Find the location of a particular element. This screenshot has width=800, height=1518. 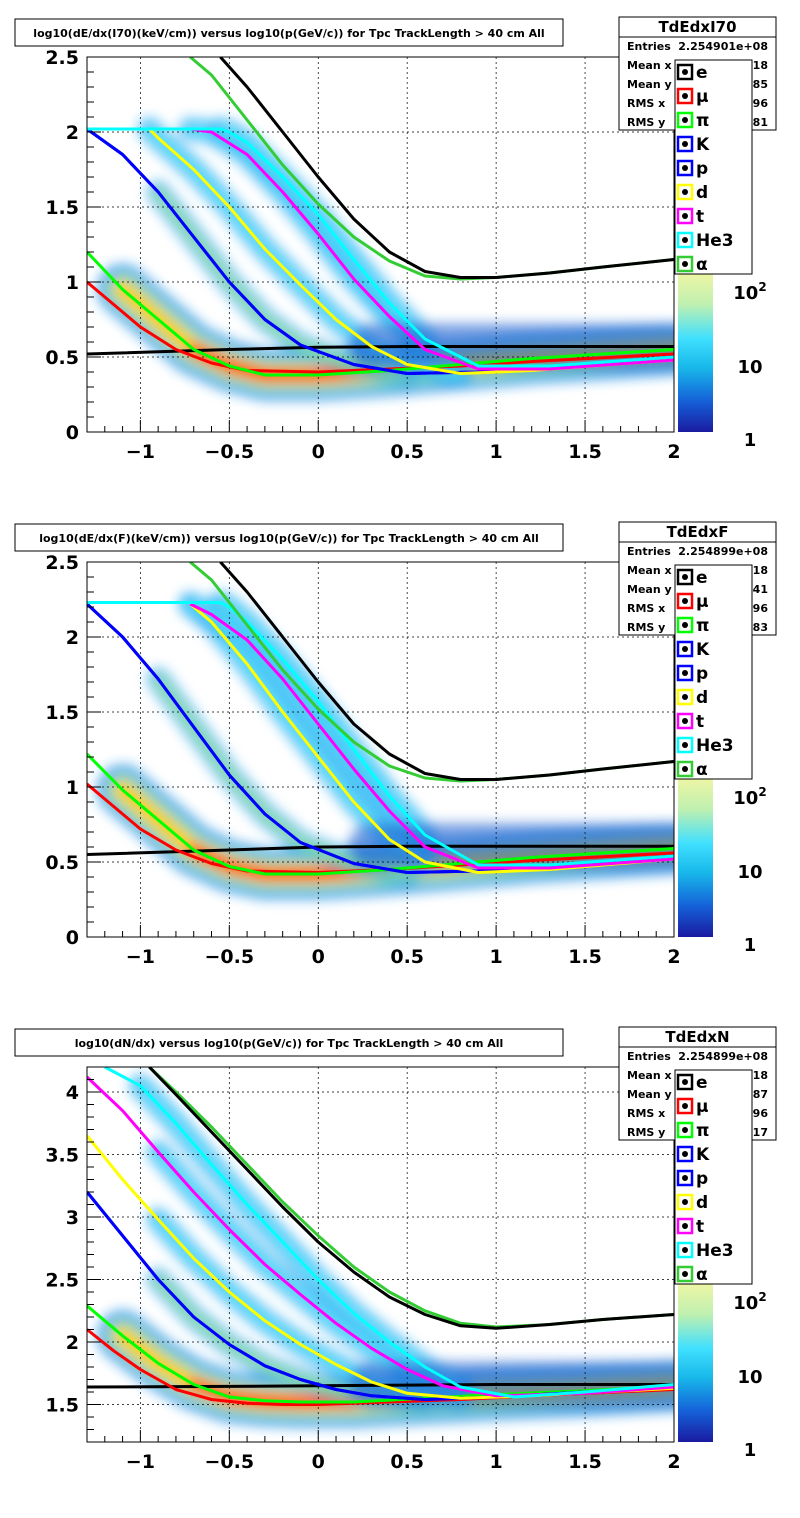

hist-name: TdEdxI70 is located at coordinates (697, 27).